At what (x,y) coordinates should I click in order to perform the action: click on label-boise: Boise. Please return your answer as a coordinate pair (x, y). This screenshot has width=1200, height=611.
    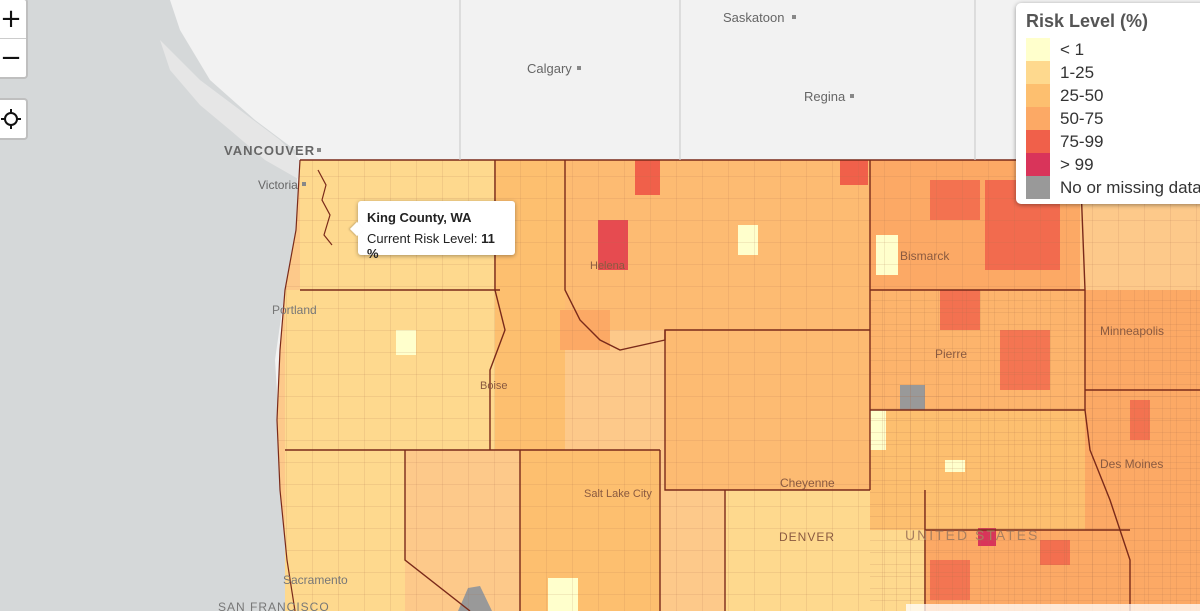
    Looking at the image, I should click on (494, 386).